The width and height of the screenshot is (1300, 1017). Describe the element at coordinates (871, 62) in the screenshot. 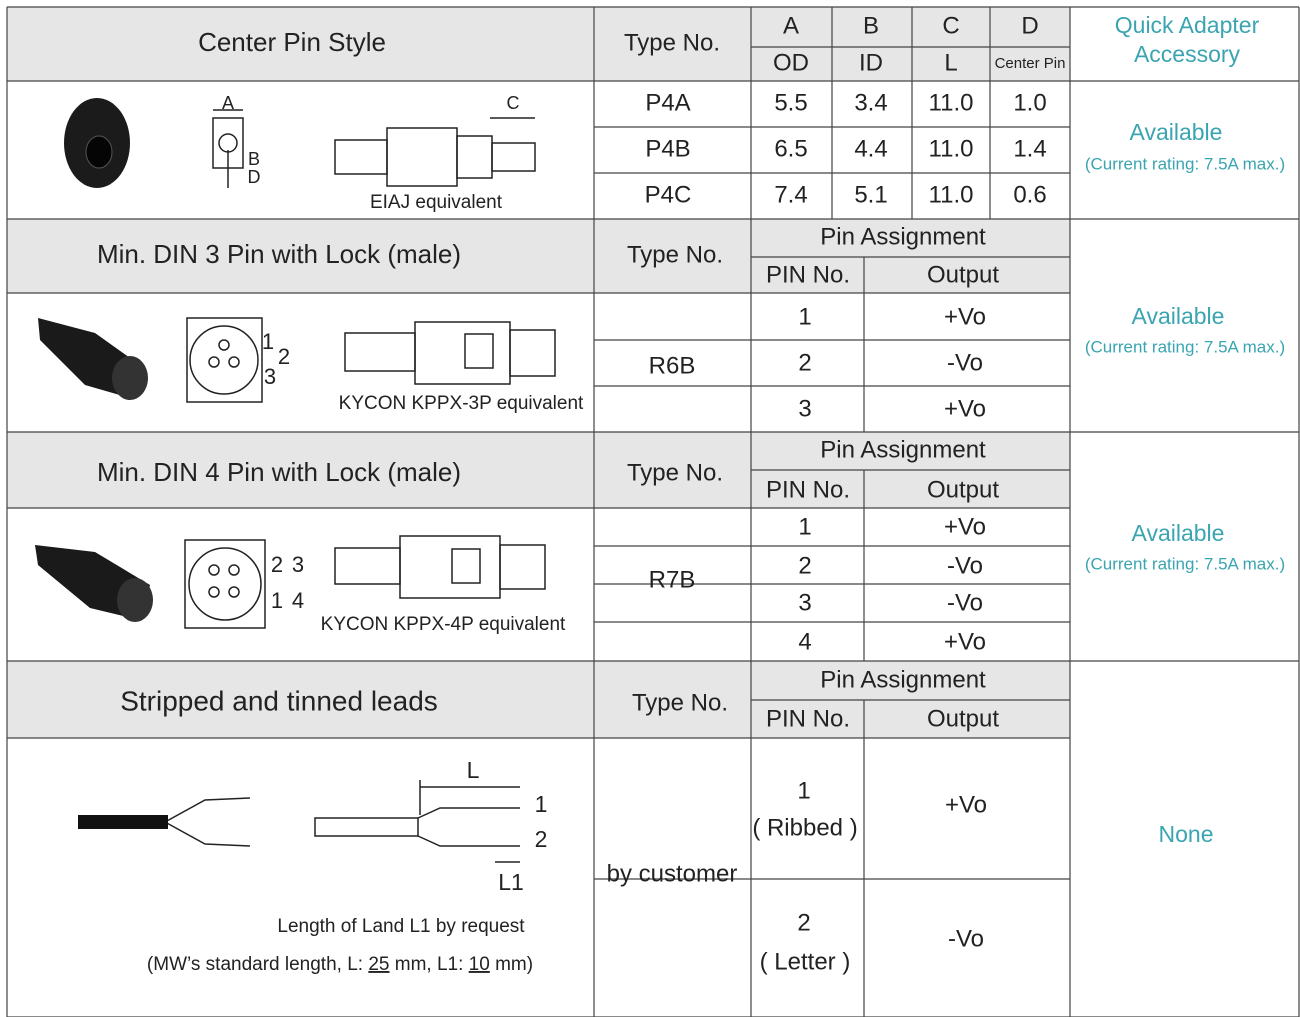

I see `dim-name: ID` at that location.